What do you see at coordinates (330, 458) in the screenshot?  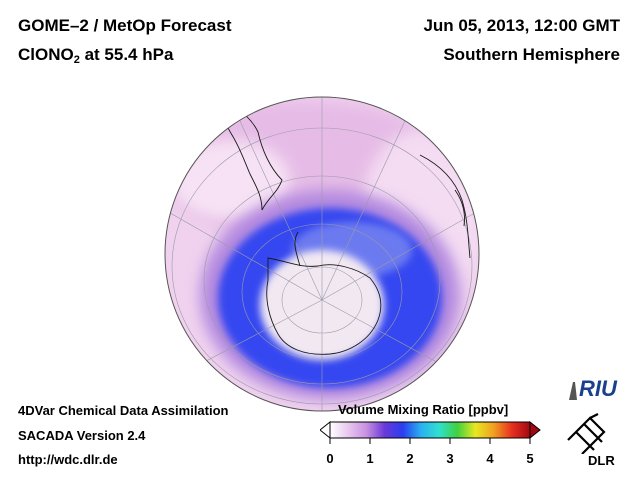 I see `colorbar-tick-label: 0` at bounding box center [330, 458].